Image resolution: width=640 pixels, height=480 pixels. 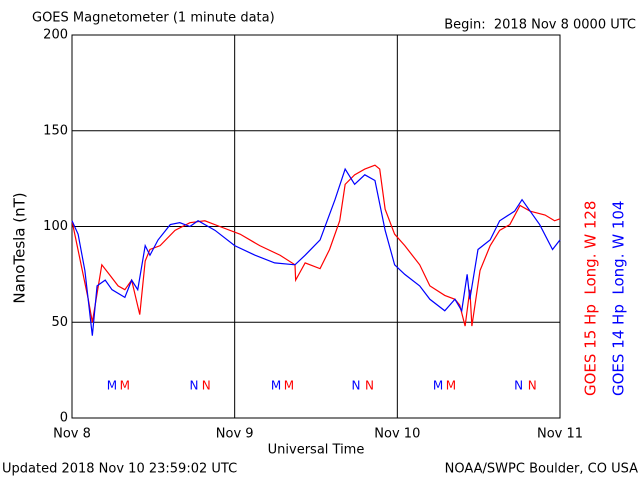 I want to click on footer-left: Updated 2018 Nov 10 23:59:02 UTC, so click(x=119, y=469).